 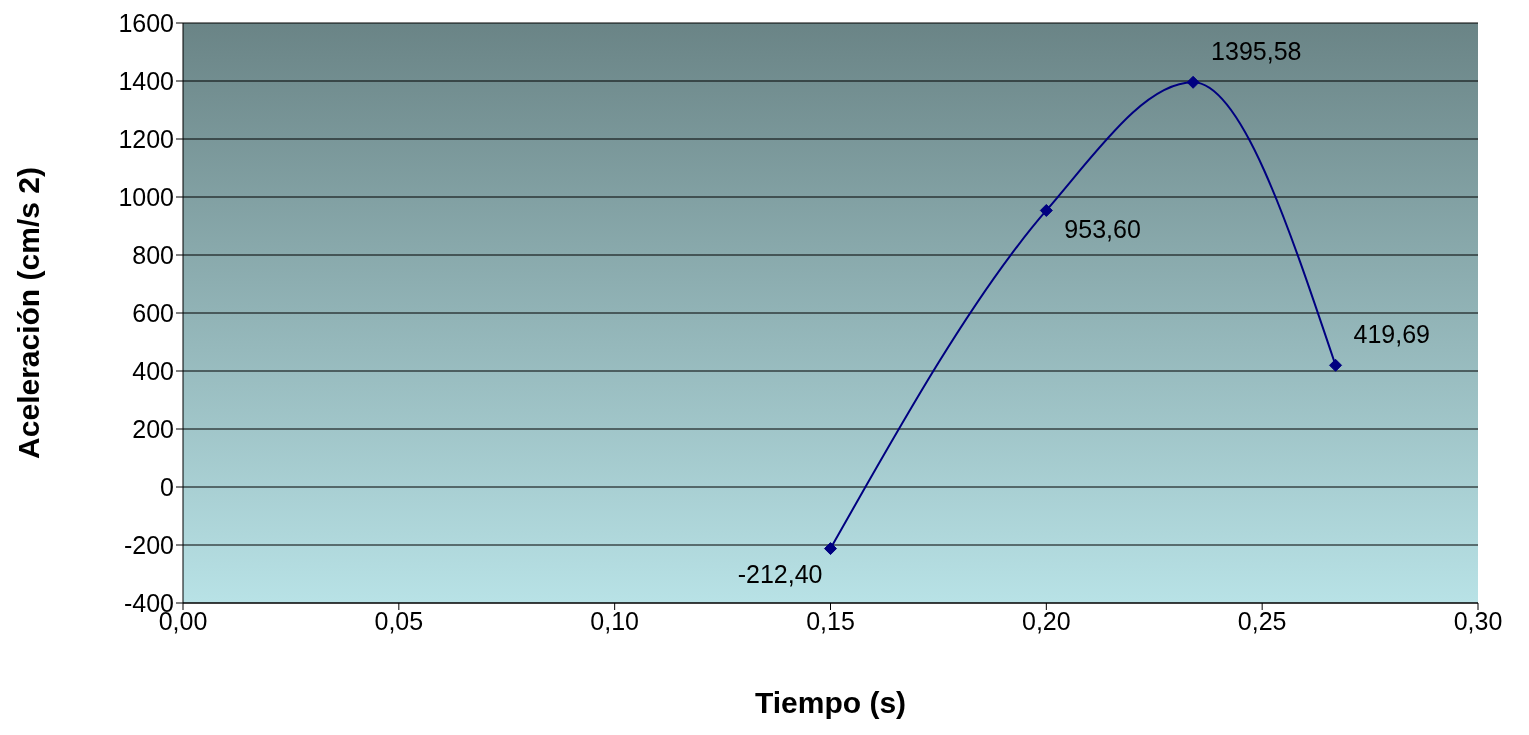 What do you see at coordinates (167, 486) in the screenshot?
I see `y-tick-label: 0` at bounding box center [167, 486].